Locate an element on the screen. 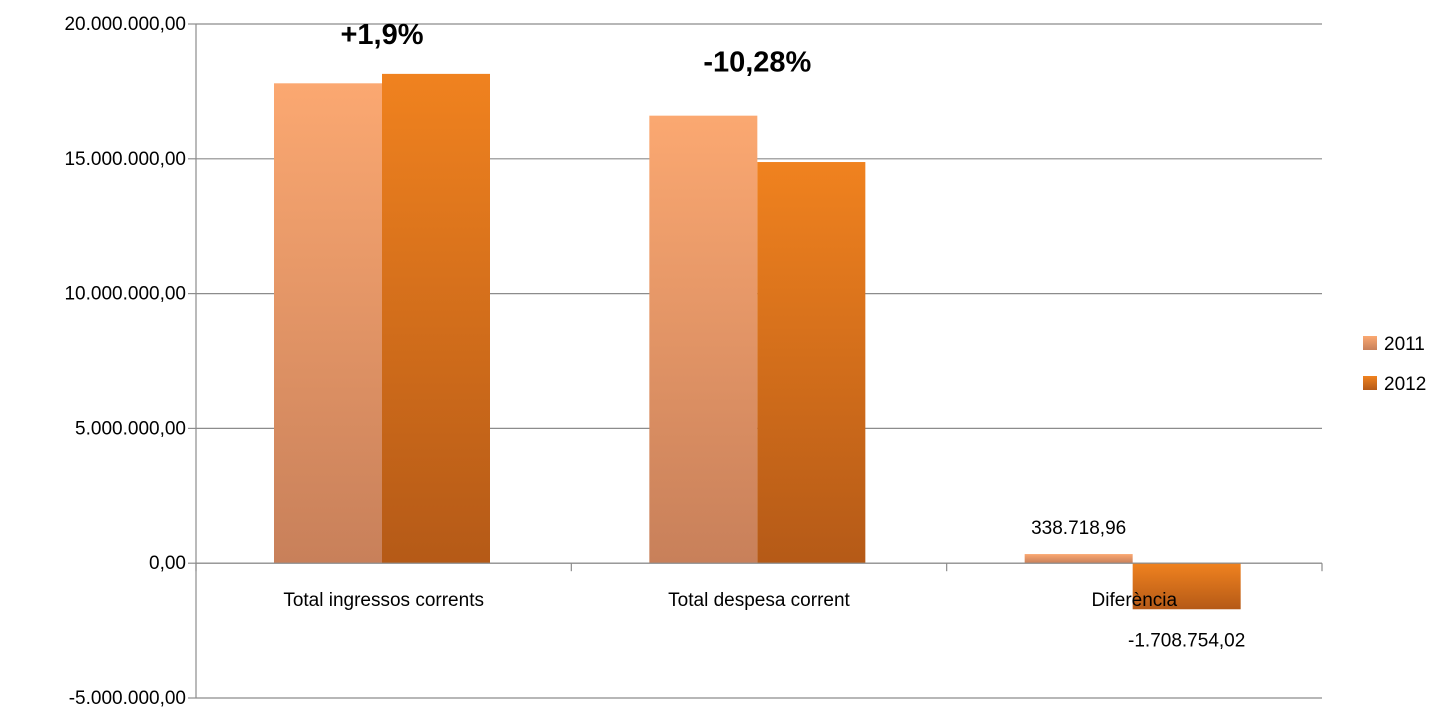  y-tick-label: 15.000.000,00 is located at coordinates (125, 159).